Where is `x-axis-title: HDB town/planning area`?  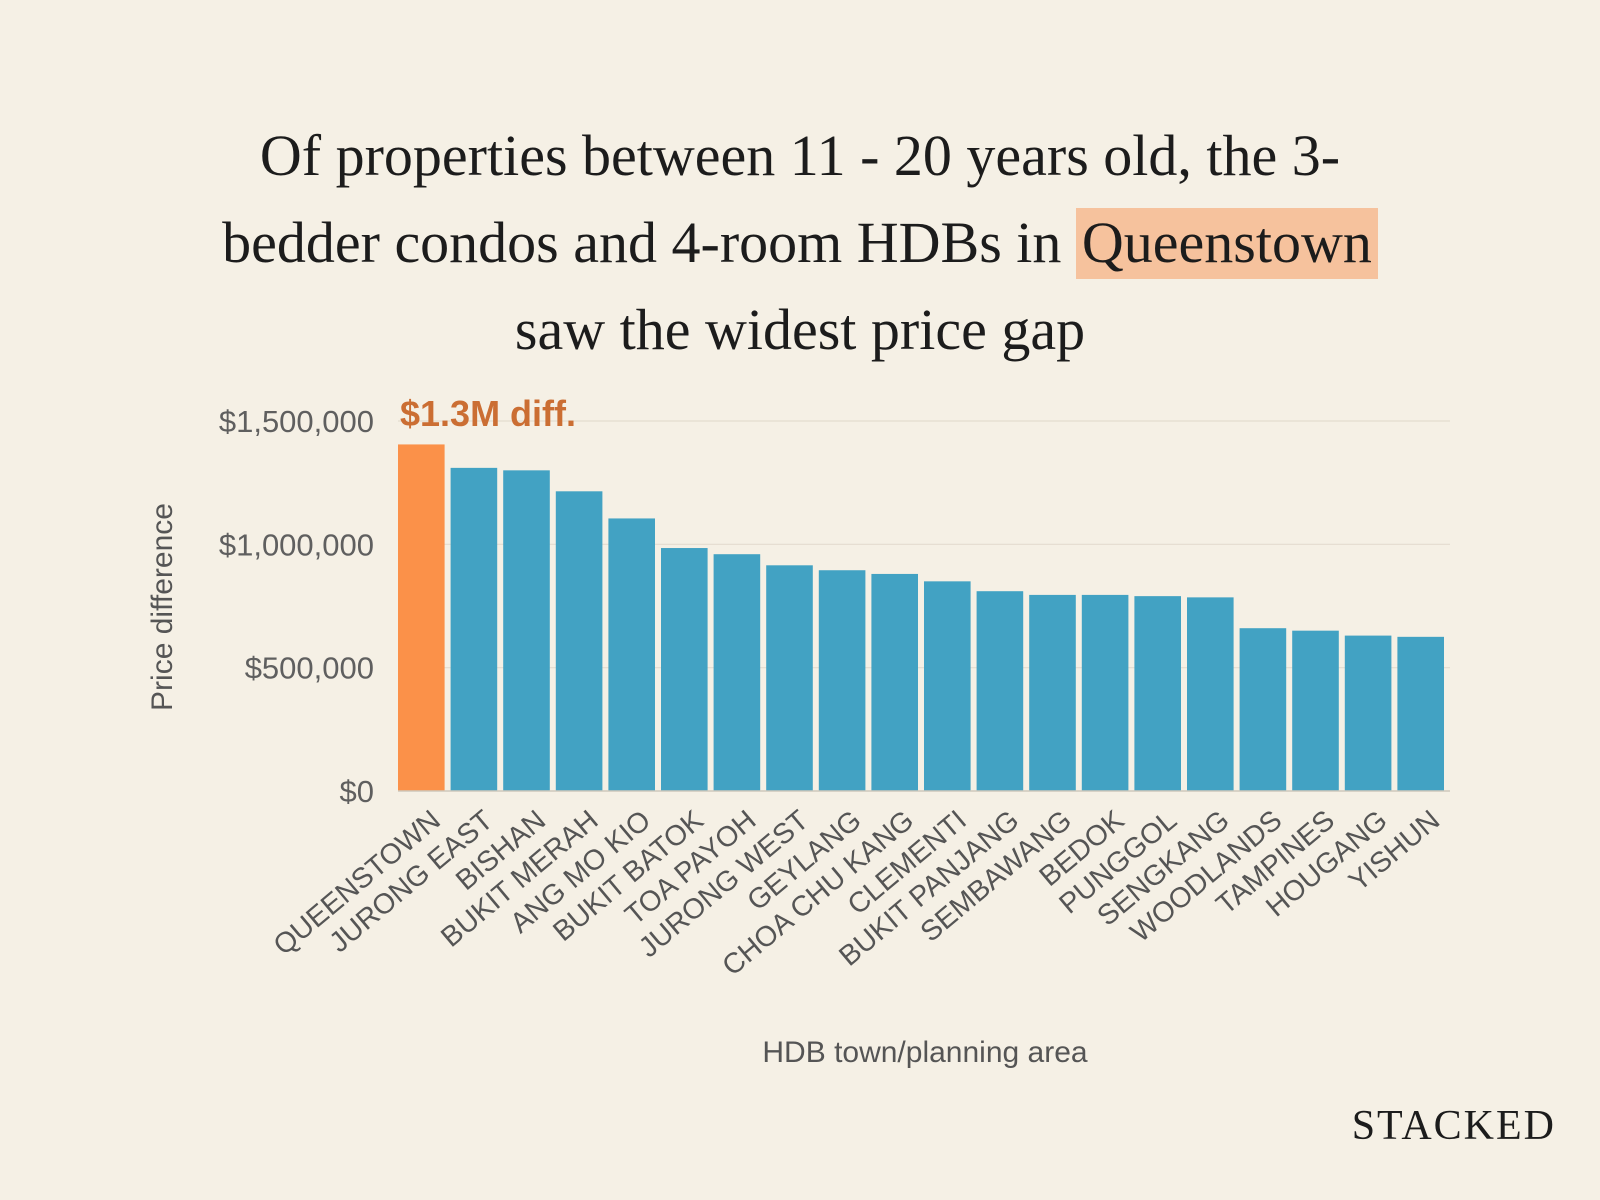 x-axis-title: HDB town/planning area is located at coordinates (925, 1052).